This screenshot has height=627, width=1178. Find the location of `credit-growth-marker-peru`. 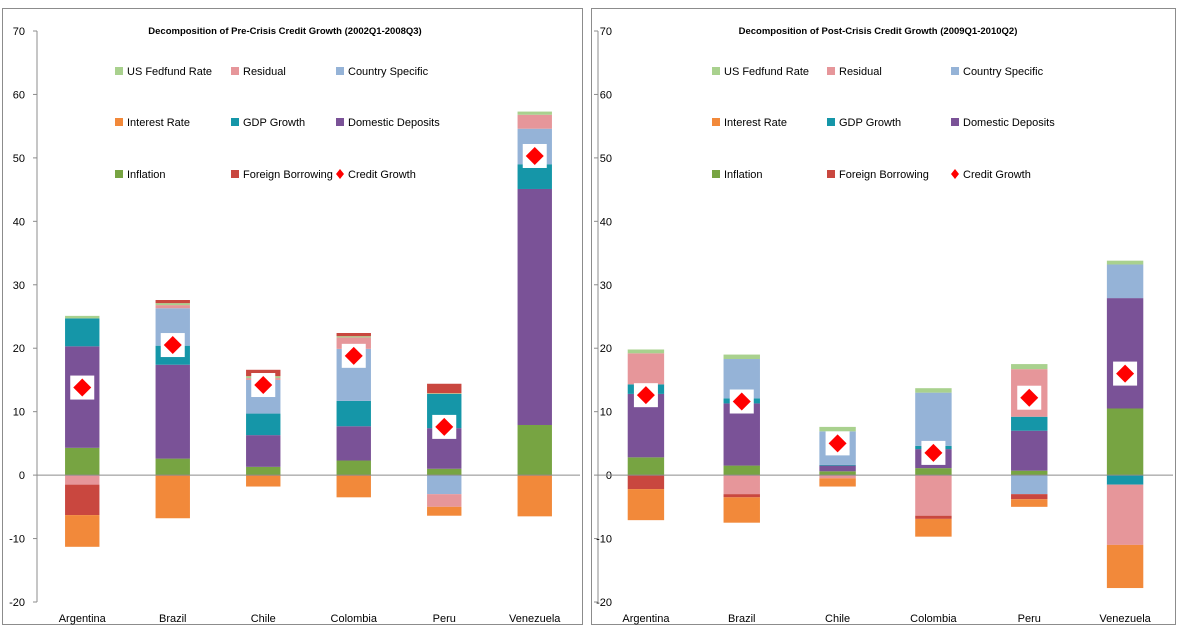

credit-growth-marker-peru is located at coordinates (444, 426).